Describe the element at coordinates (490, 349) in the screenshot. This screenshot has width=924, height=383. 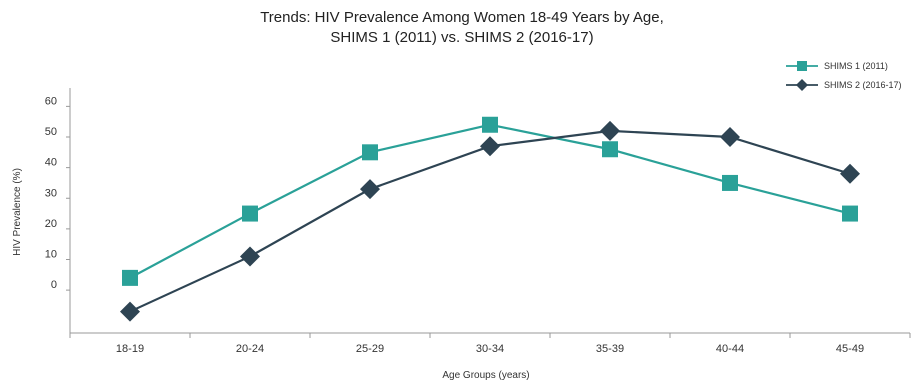
I see `x-tick-label: 30-34` at that location.